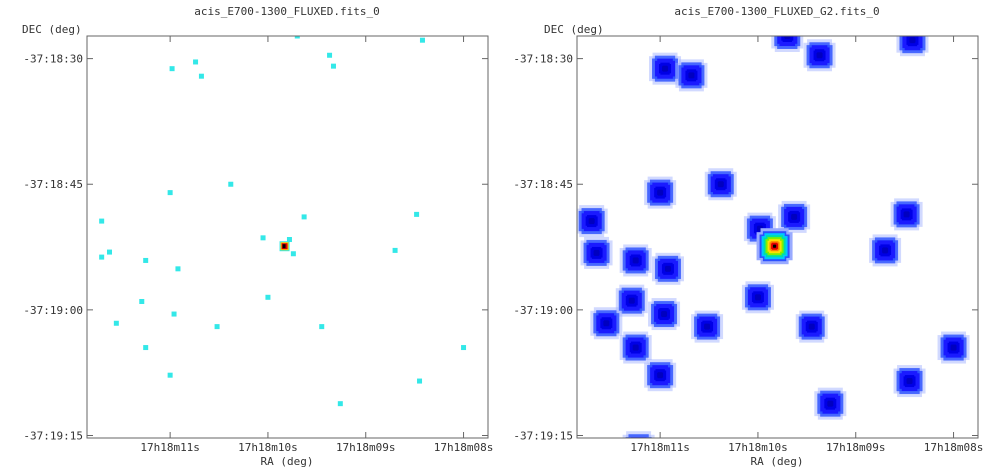 This screenshot has height=475, width=1000. Describe the element at coordinates (776, 11) in the screenshot. I see `chart-title-right: acis_E700-1300_FLUXED_G2.fits_0` at that location.